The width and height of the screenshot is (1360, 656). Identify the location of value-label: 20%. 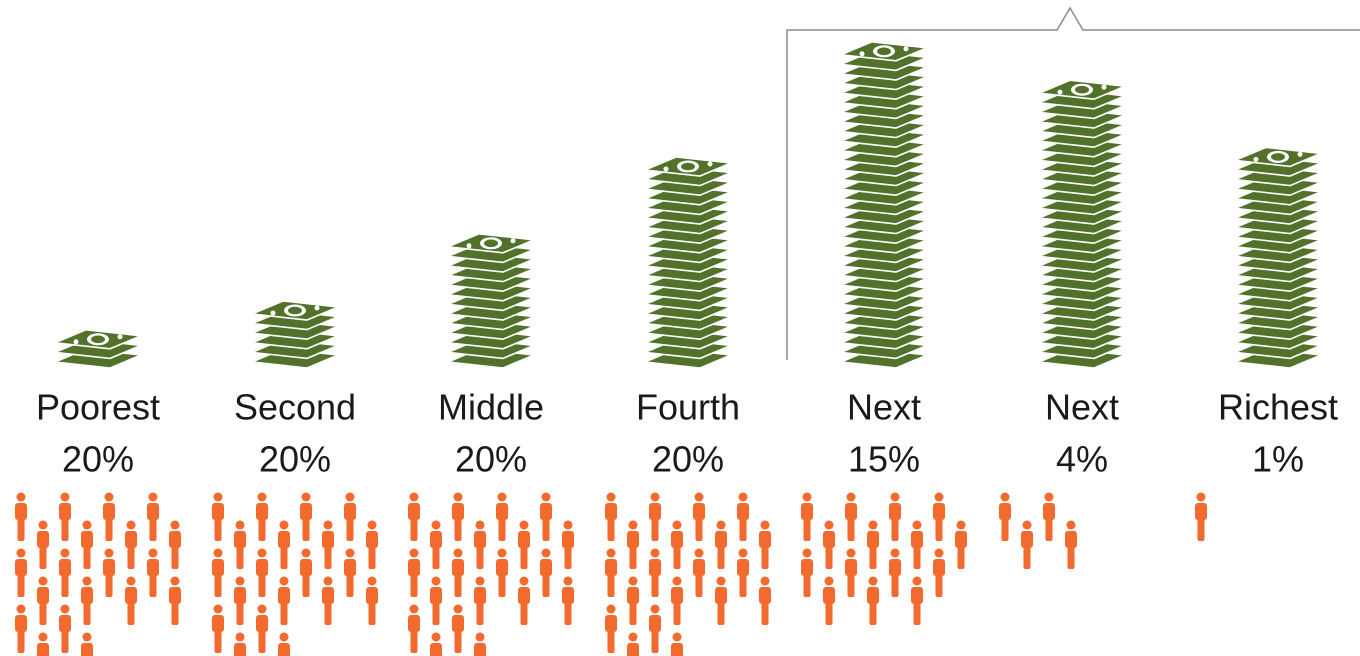
(688, 459).